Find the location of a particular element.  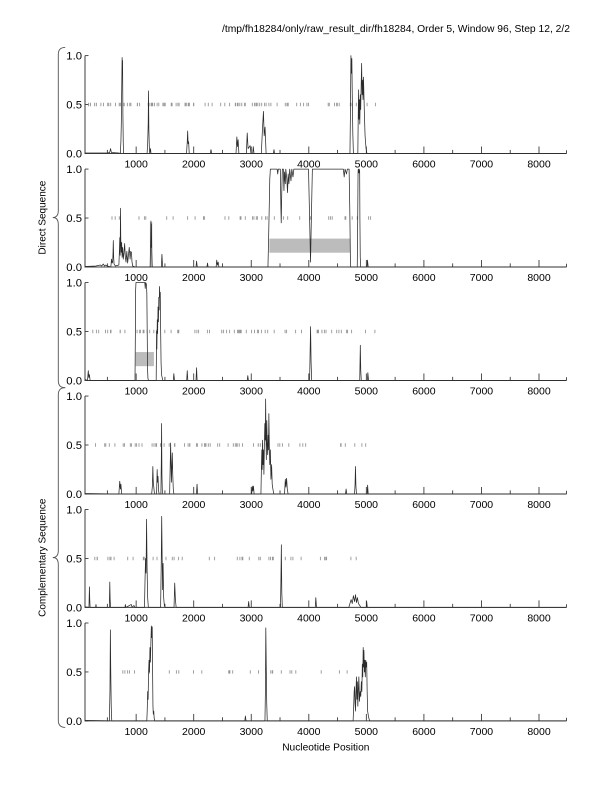

svg-text: Nucleotide Position is located at coordinates (325, 748).